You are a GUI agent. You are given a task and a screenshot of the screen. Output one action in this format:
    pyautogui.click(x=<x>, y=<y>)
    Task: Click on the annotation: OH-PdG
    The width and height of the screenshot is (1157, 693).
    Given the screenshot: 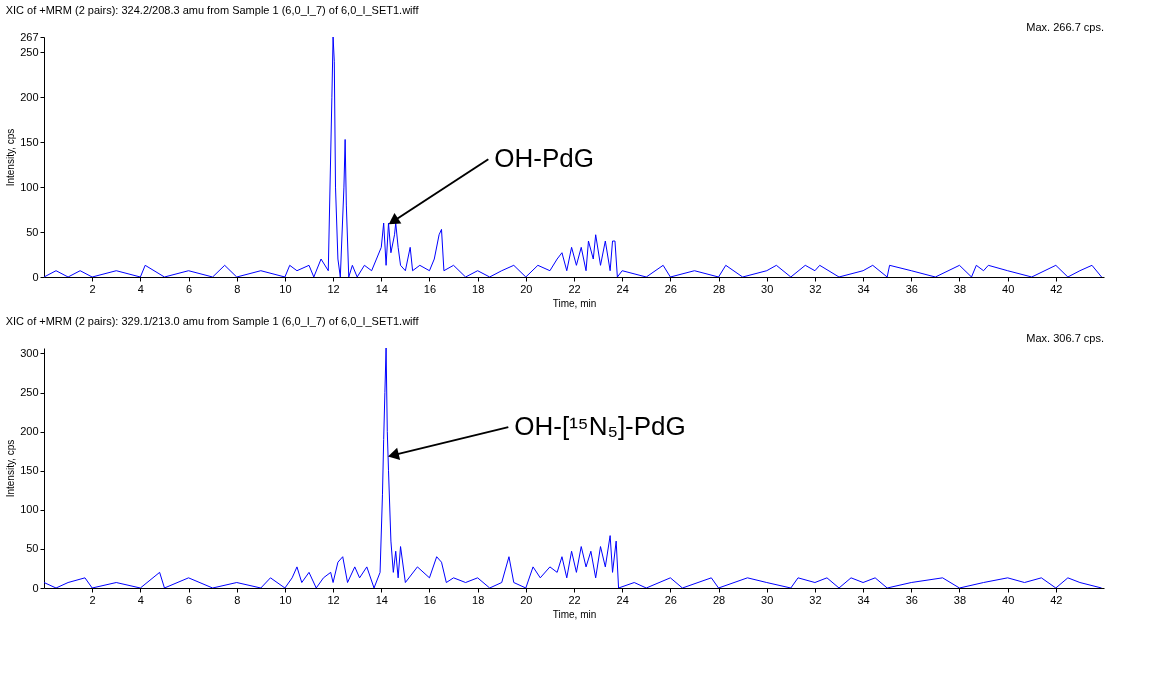 What is the action you would take?
    pyautogui.click(x=544, y=158)
    